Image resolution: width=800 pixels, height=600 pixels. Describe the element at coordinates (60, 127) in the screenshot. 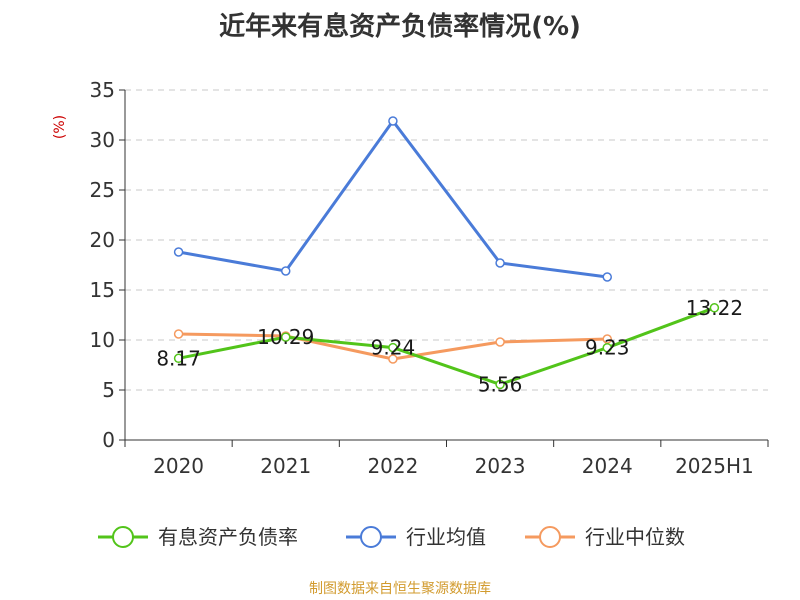

I see `y-axis-unit: (%)` at that location.